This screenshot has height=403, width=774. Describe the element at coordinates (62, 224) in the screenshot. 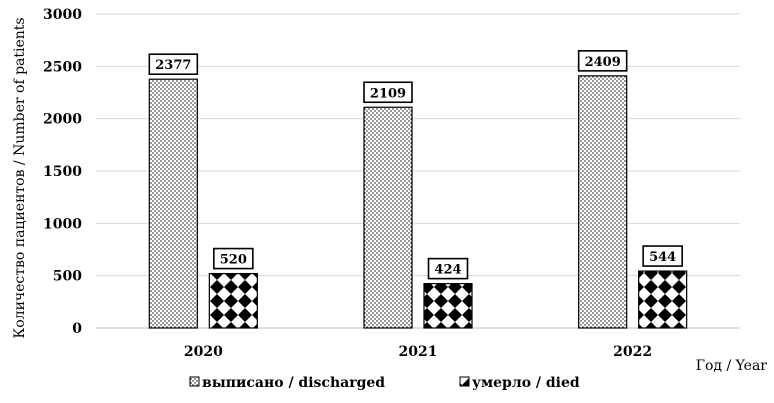

I see `y-tick-label: 1000` at that location.